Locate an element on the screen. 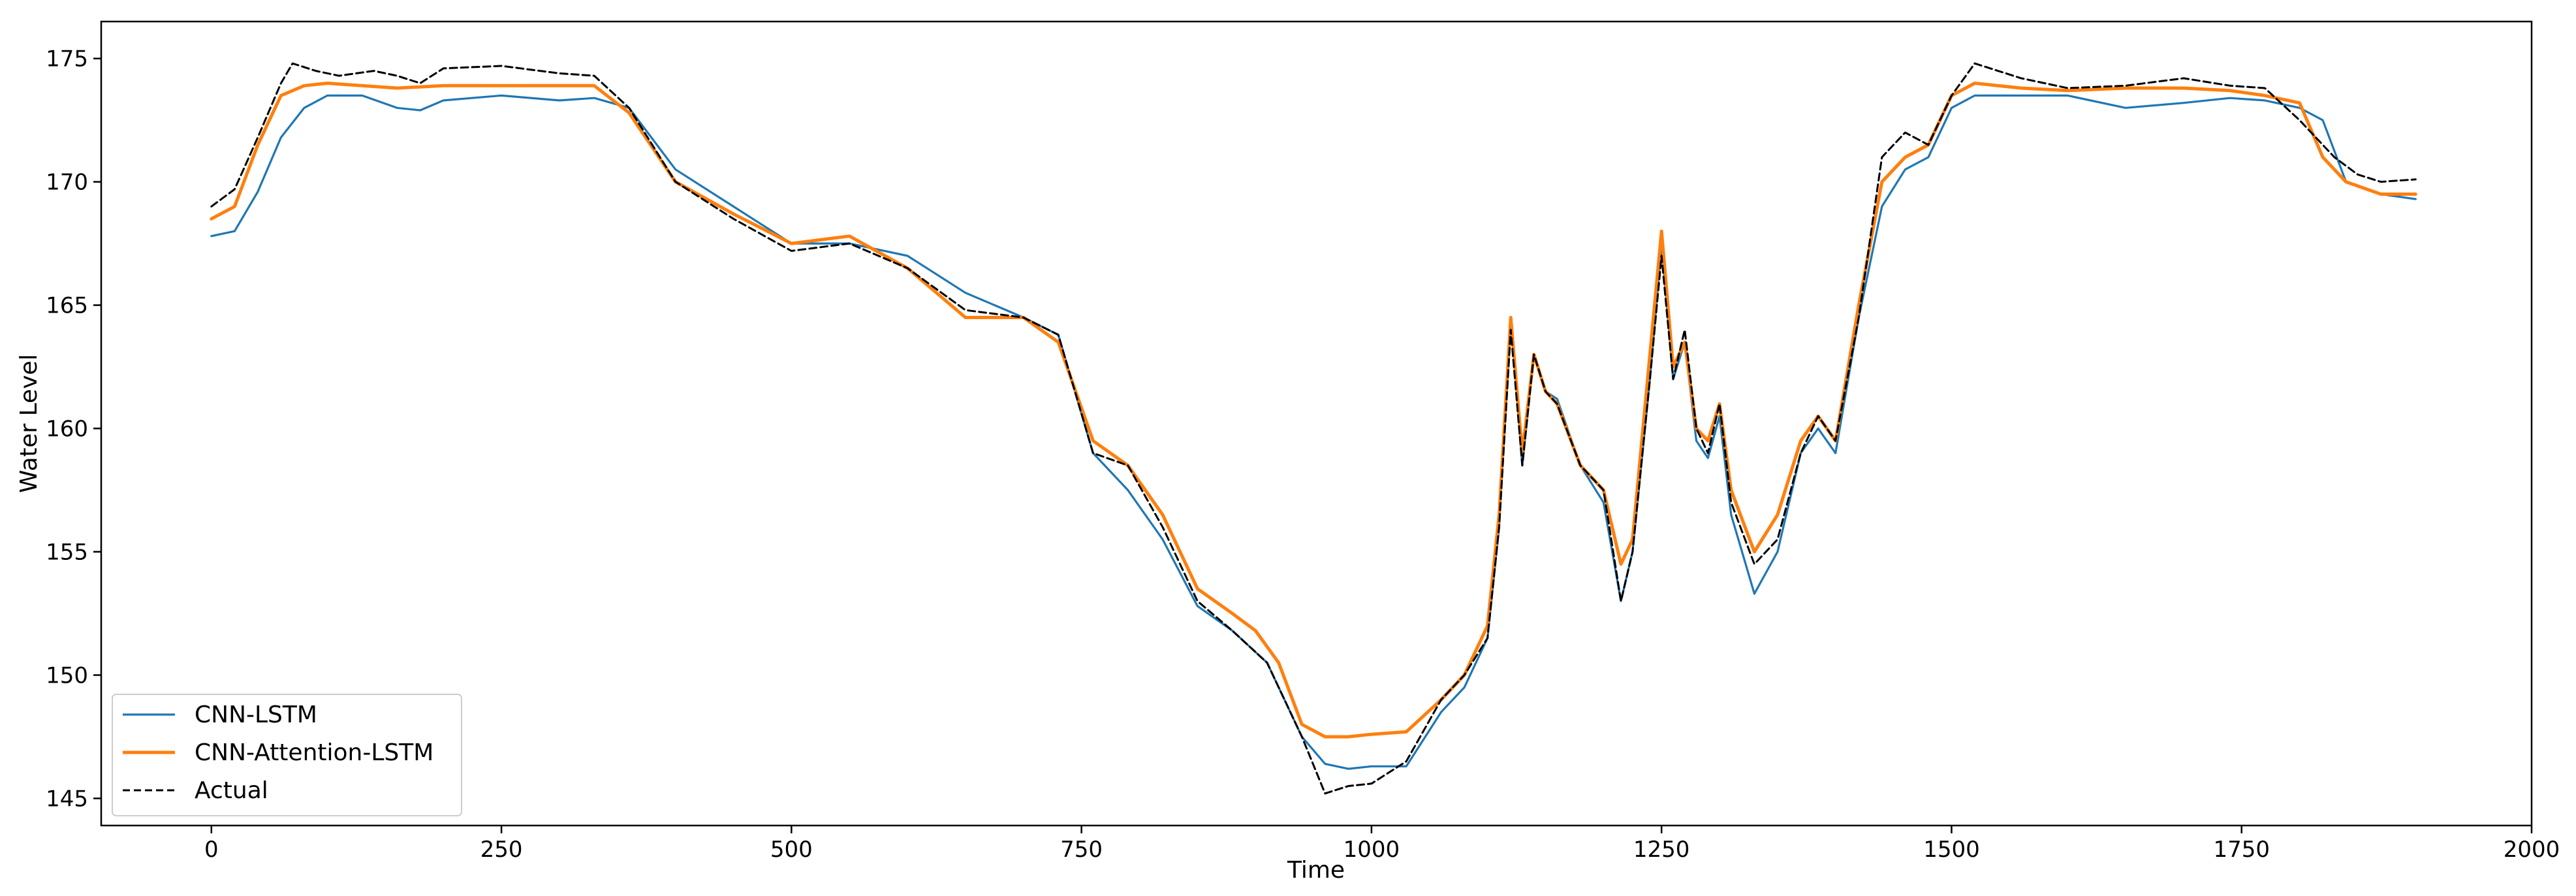 The image size is (2576, 896). y-tick-label: 155 is located at coordinates (67, 553).